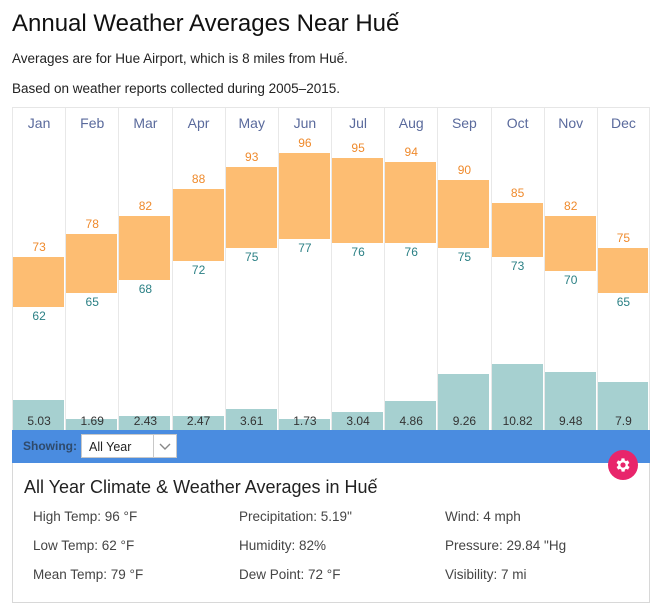  What do you see at coordinates (517, 265) in the screenshot?
I see `low-temp-label: 73` at bounding box center [517, 265].